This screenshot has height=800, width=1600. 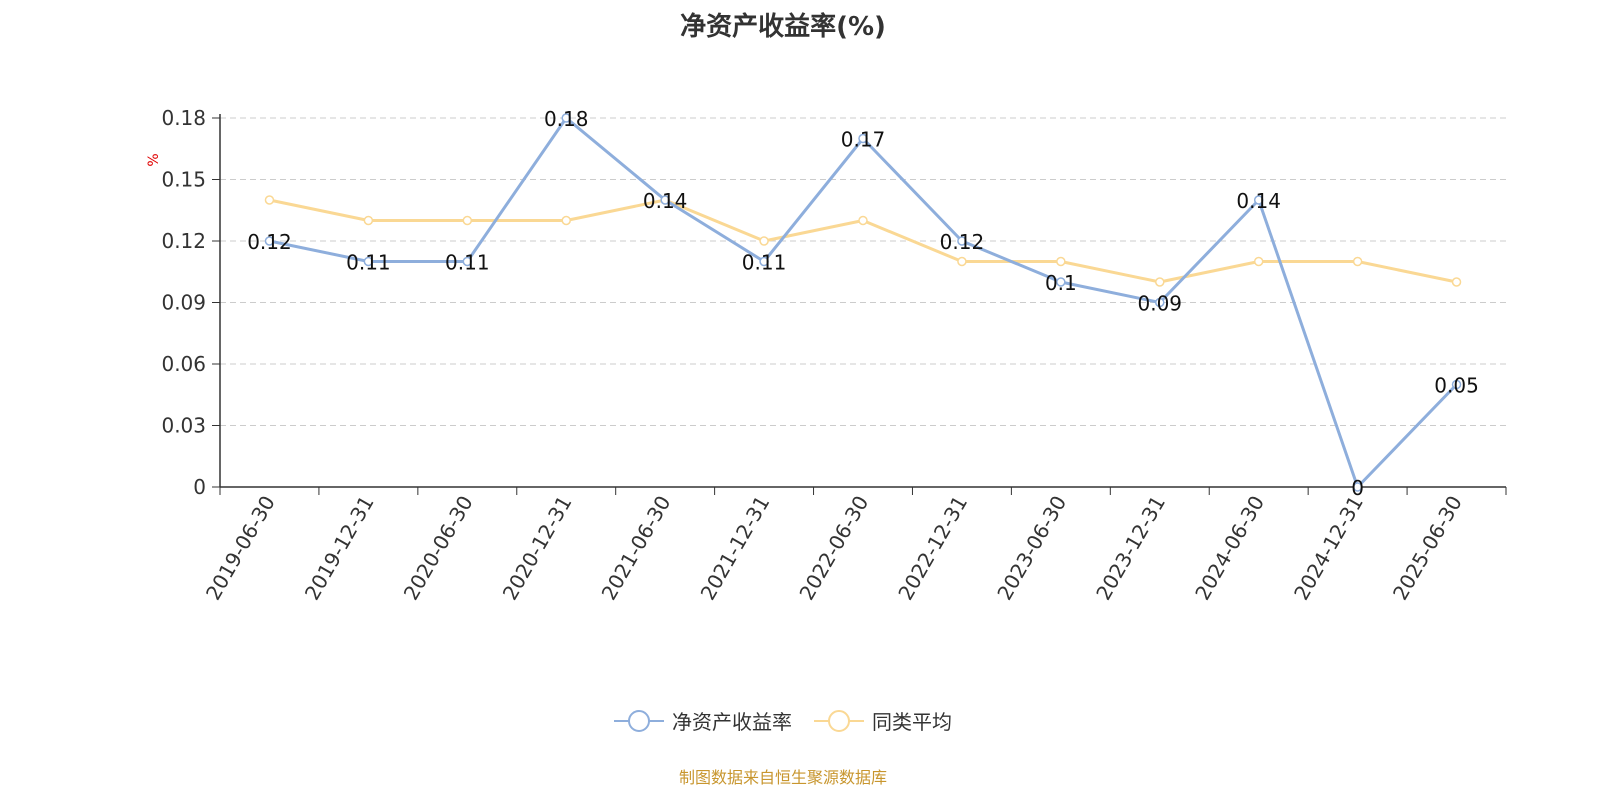 What do you see at coordinates (782, 777) in the screenshot?
I see `source-note: 制图数据来自恒生聚源数据库` at bounding box center [782, 777].